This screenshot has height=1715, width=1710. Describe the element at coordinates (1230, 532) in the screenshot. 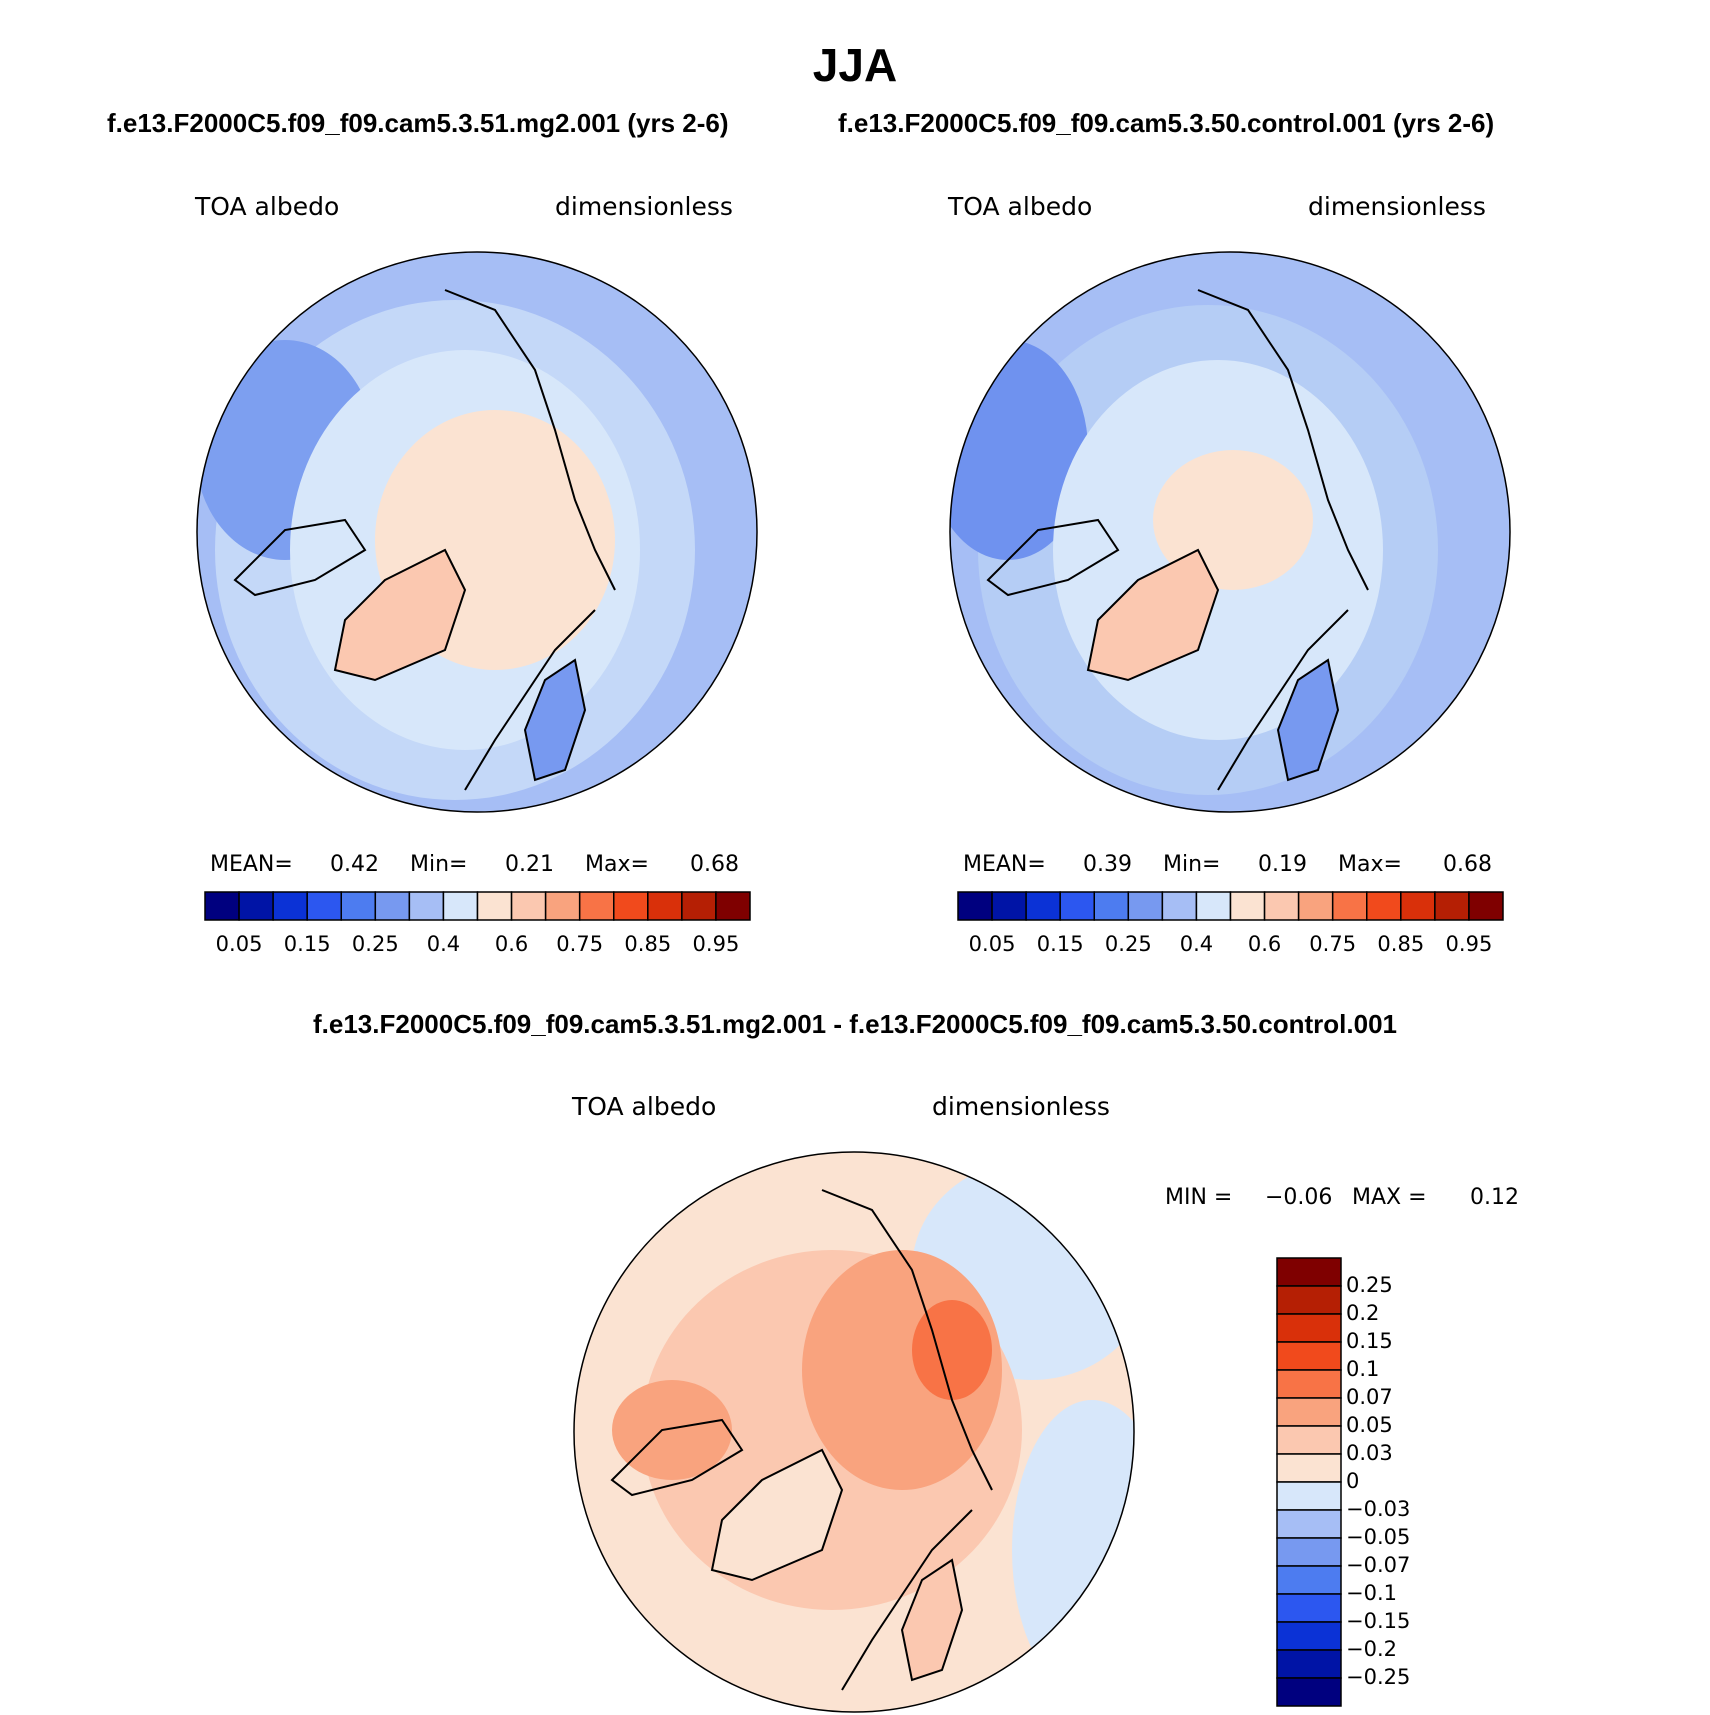

I see `map-panel-right` at that location.